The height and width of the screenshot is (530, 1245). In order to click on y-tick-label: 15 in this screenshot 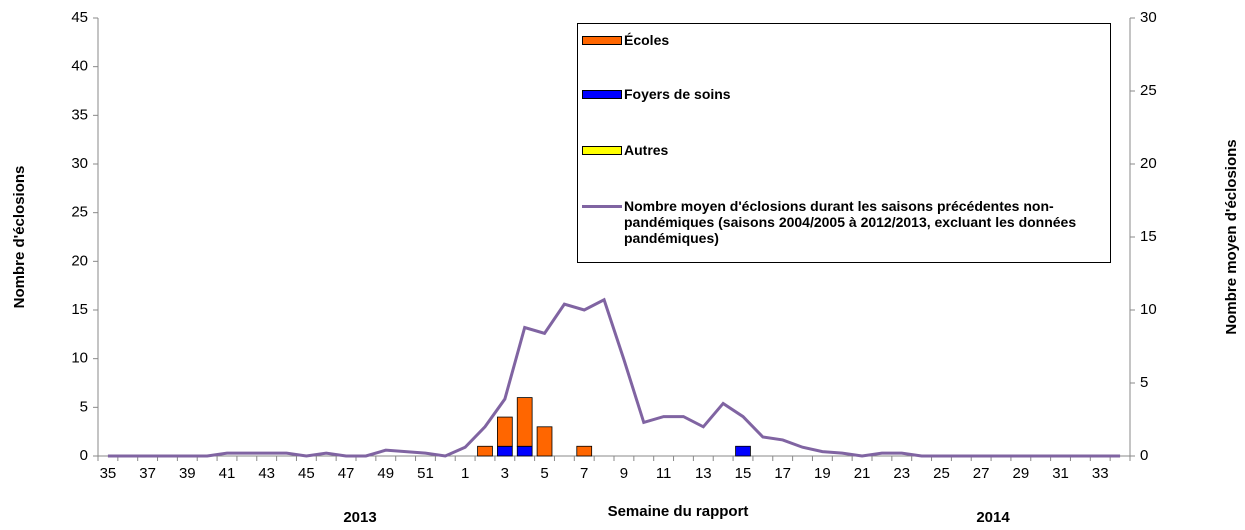, I will do `click(79, 309)`.